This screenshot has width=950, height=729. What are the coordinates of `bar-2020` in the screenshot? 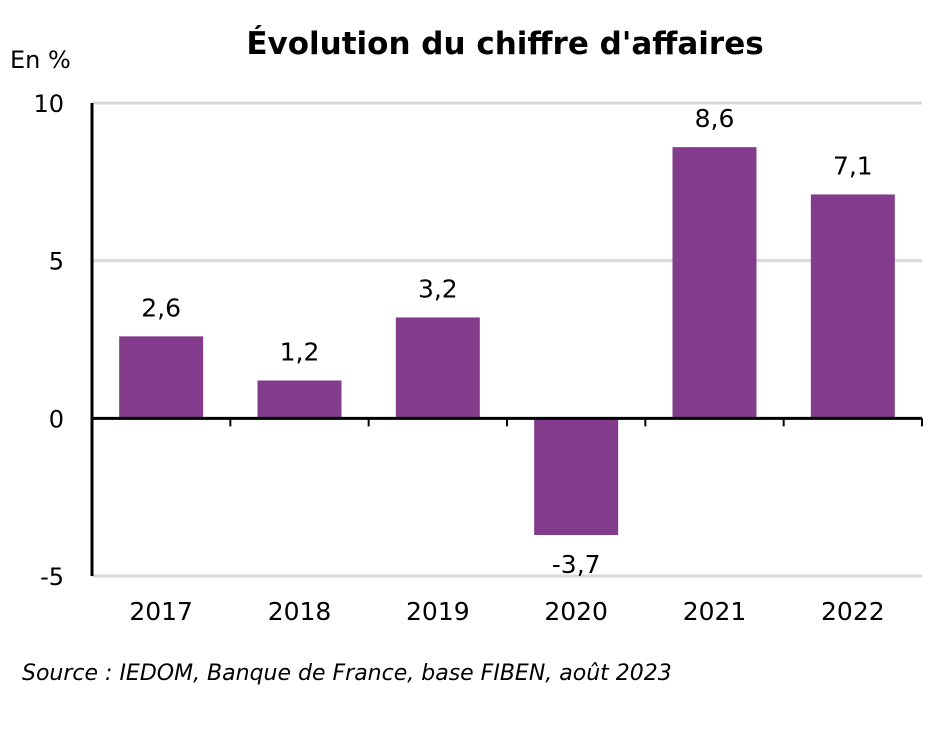 It's located at (576, 477).